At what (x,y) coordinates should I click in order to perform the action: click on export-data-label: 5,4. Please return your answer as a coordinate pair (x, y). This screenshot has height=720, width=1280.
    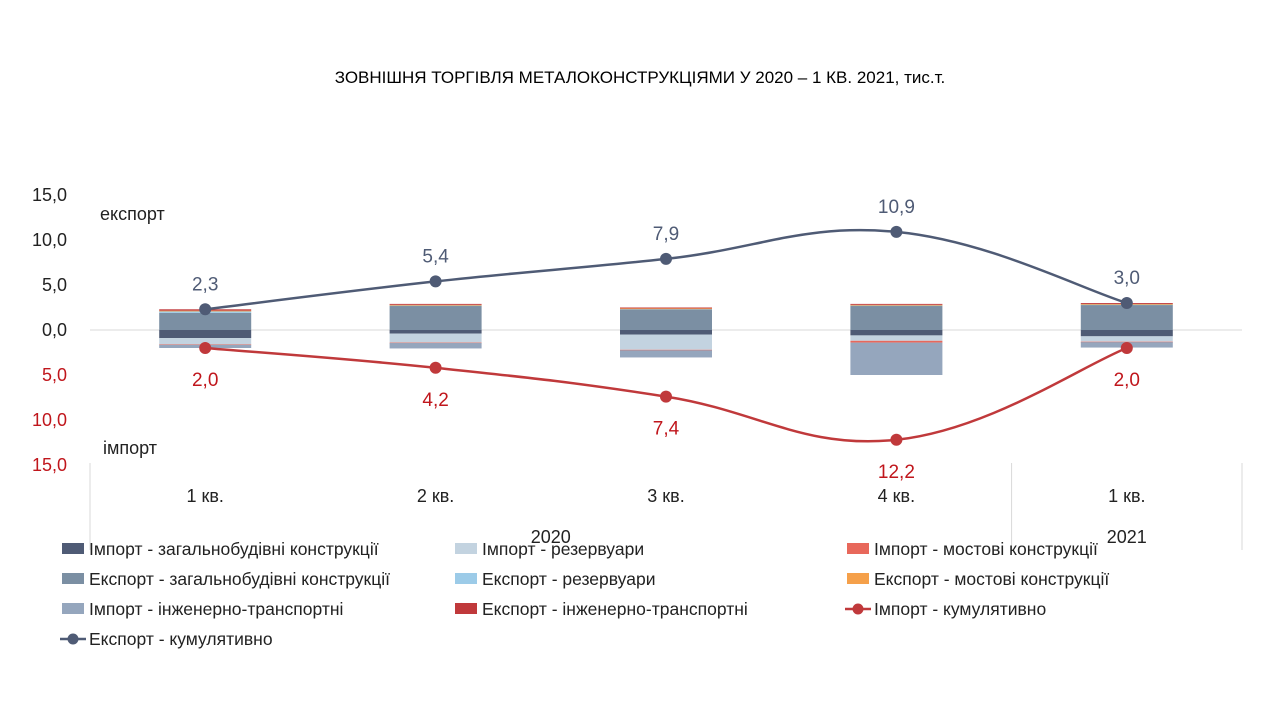
    Looking at the image, I should click on (435, 256).